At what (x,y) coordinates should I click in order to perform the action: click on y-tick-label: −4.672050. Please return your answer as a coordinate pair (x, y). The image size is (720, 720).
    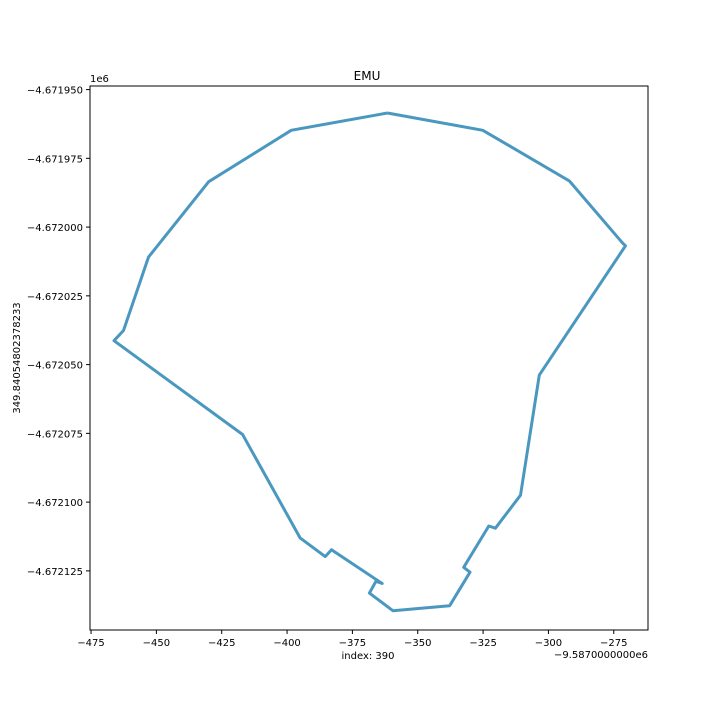
    Looking at the image, I should click on (55, 366).